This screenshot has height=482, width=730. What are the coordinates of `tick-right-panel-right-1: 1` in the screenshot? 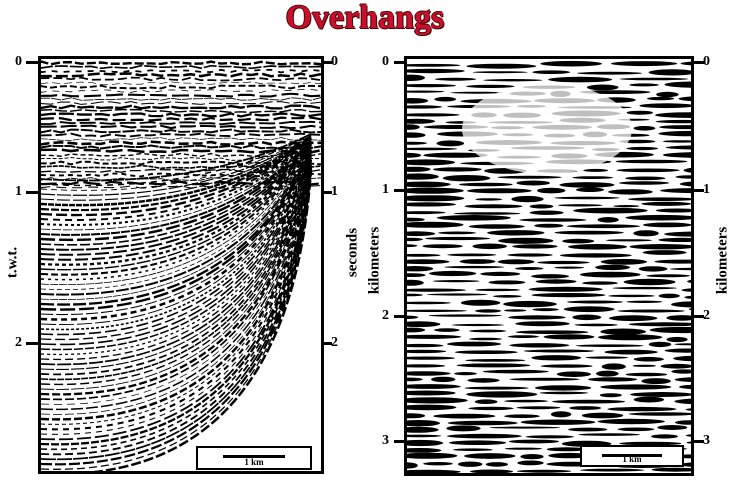 It's located at (706, 189).